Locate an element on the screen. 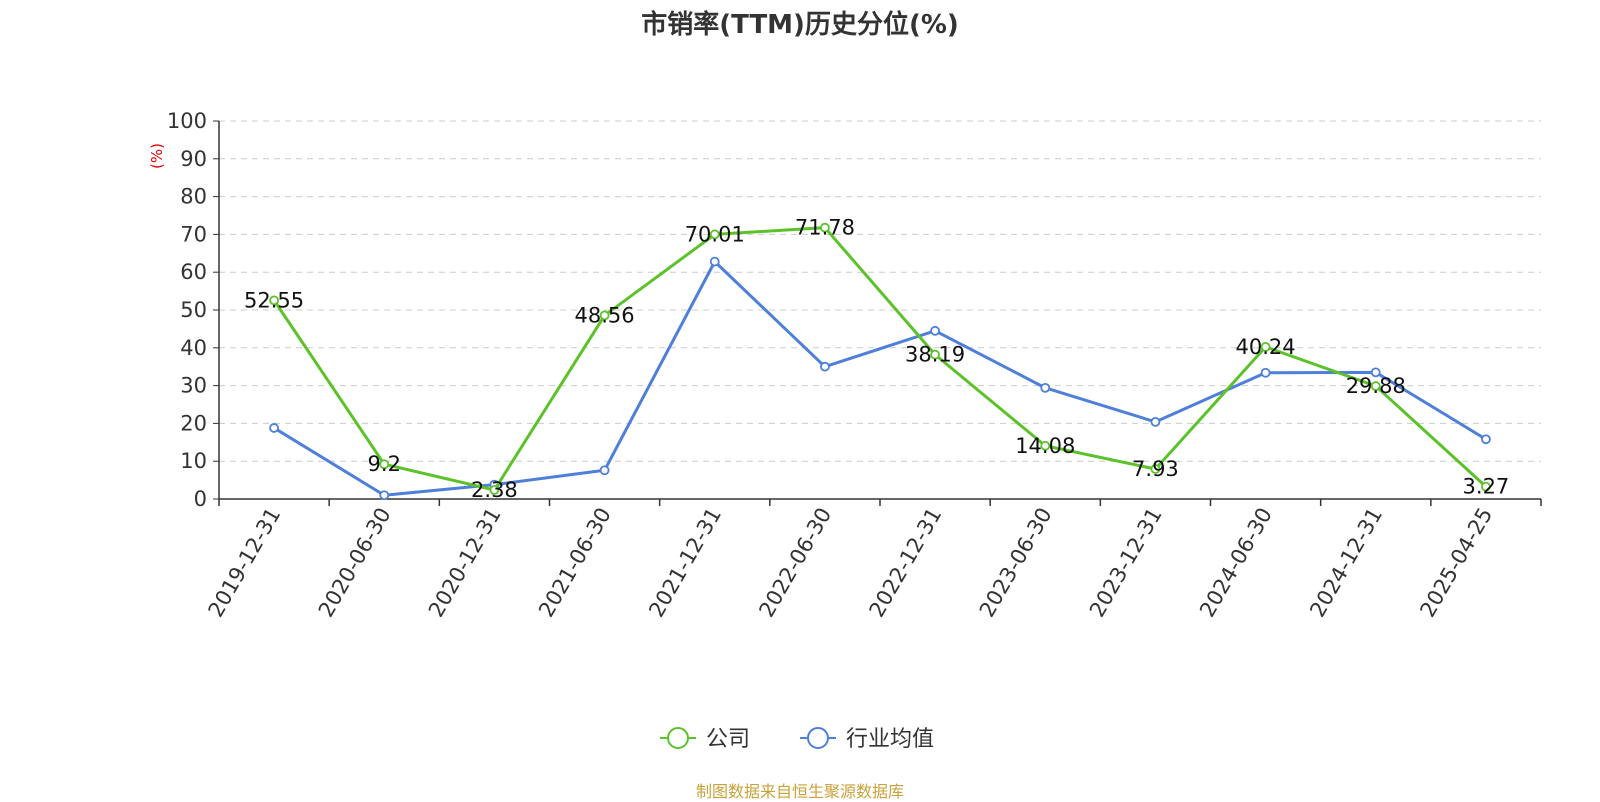  data-label: 52.55 is located at coordinates (274, 300).